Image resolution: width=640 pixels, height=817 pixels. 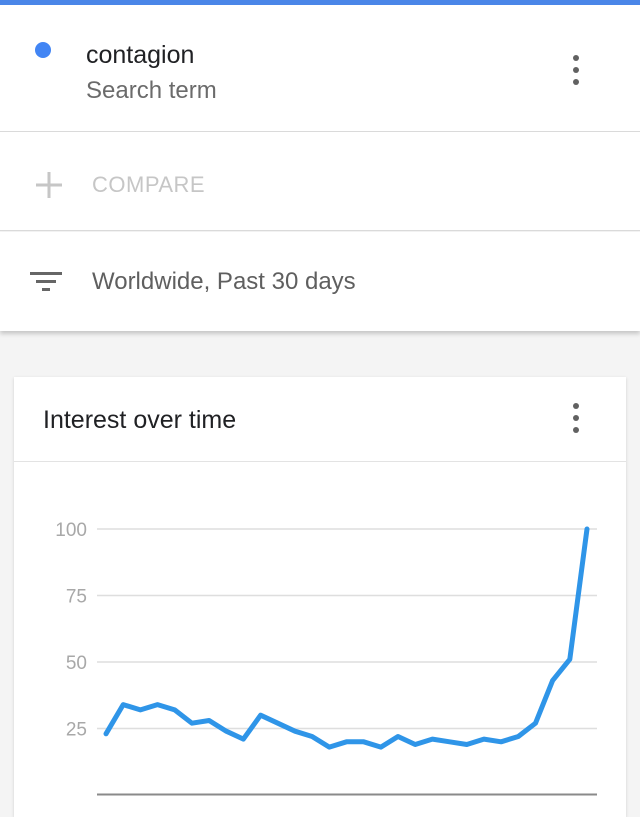 What do you see at coordinates (76, 663) in the screenshot?
I see `y-tick-label: 50` at bounding box center [76, 663].